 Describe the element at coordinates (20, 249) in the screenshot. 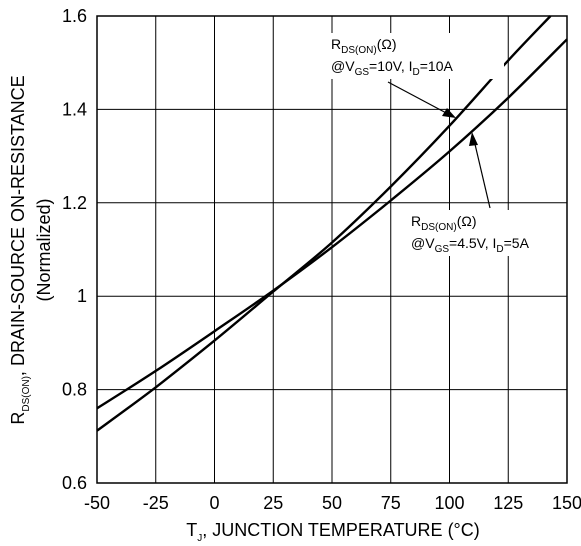

I see `y-axis-title: RDS(ON), DRAIN-SOURCE ON-RESISTANCE` at that location.